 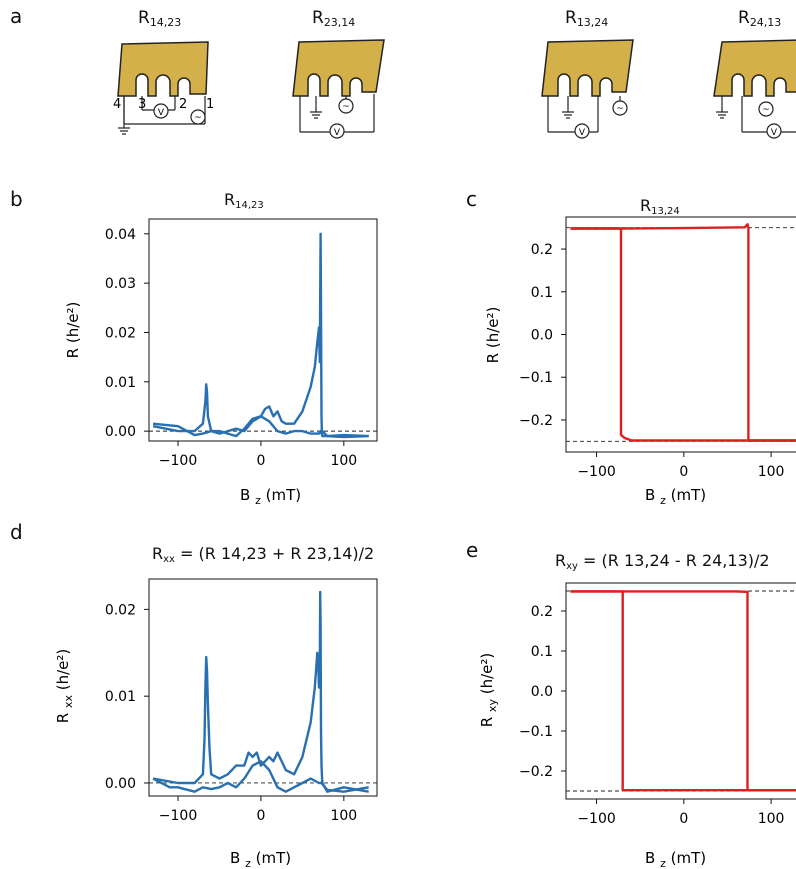 What do you see at coordinates (488, 690) in the screenshot?
I see `y-axis-label: R xy (h/e²)` at bounding box center [488, 690].